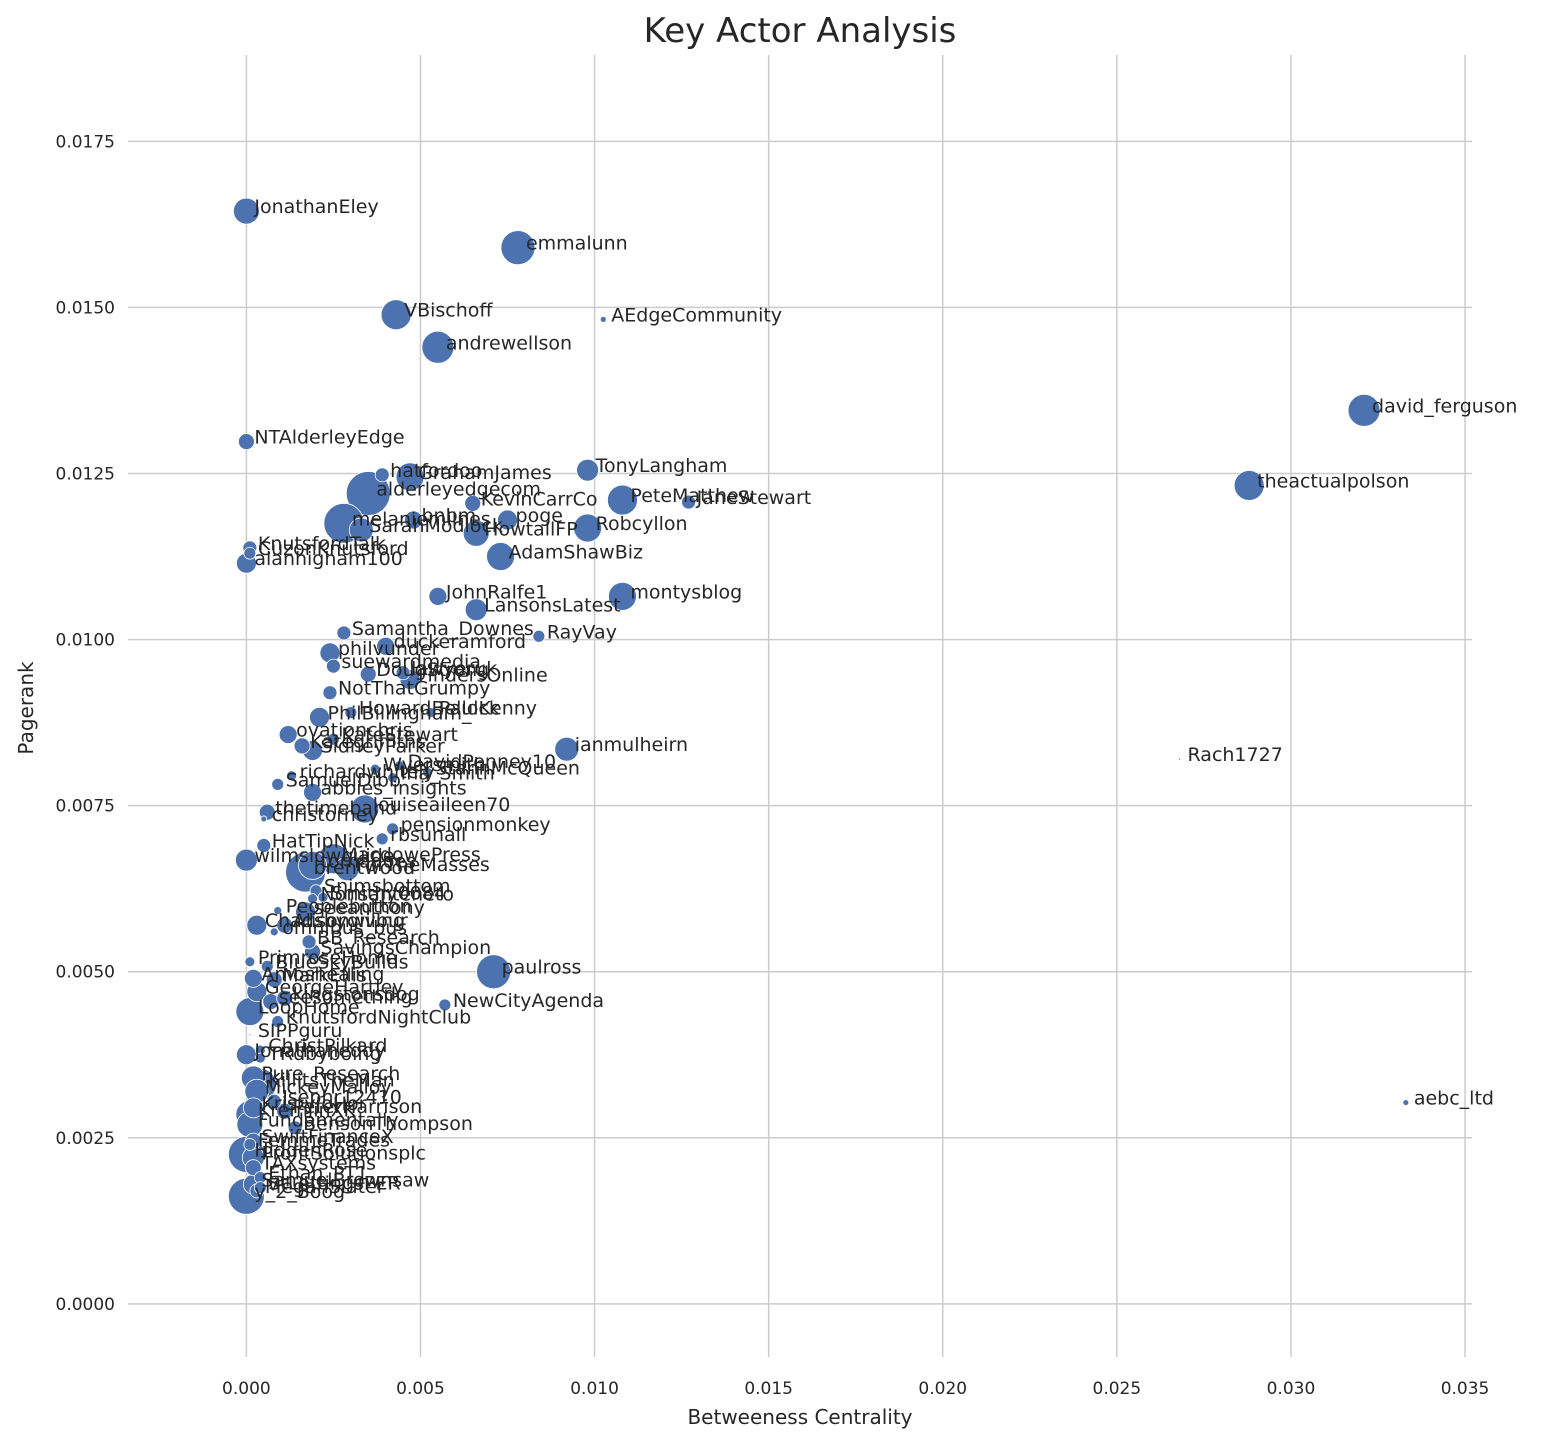  What do you see at coordinates (329, 438) in the screenshot?
I see `point-label: NTAlderleyEdge` at bounding box center [329, 438].